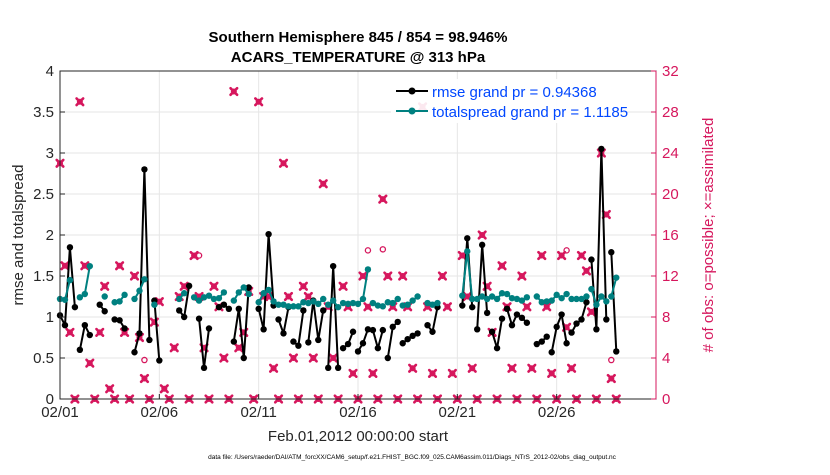  Describe the element at coordinates (666, 358) in the screenshot. I see `y-right-tick-label: 4` at that location.